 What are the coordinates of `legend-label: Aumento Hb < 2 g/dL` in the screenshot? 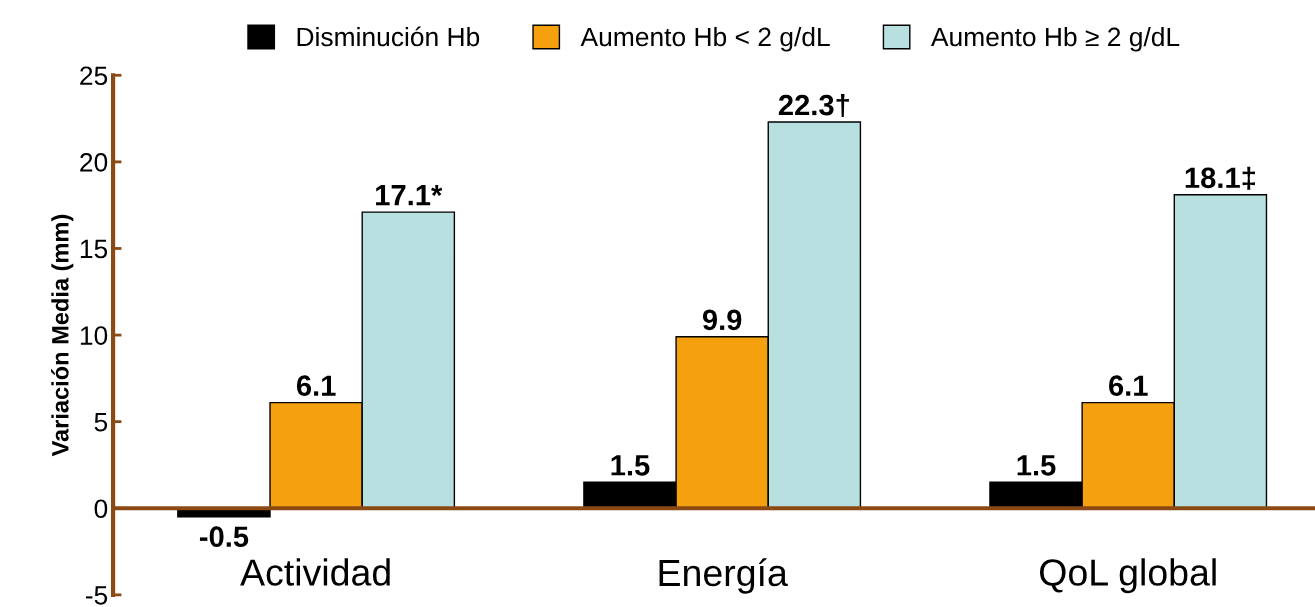 It's located at (705, 39).